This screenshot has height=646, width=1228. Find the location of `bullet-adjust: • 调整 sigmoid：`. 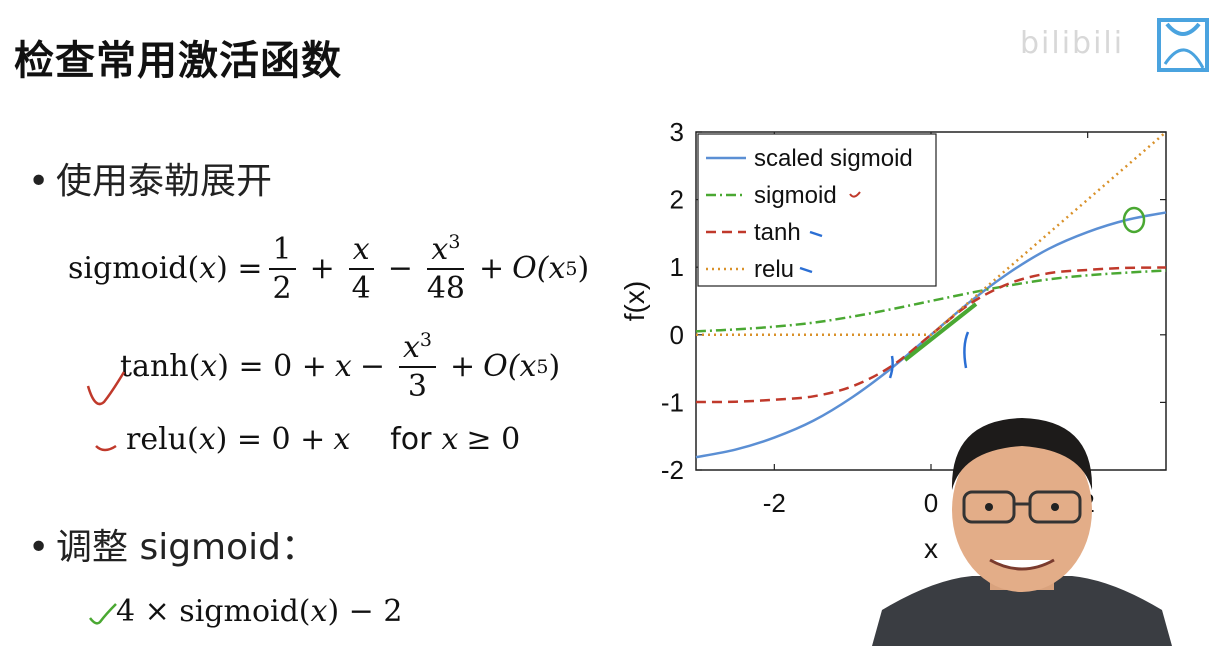

bullet-adjust: • 调整 sigmoid： is located at coordinates (173, 547).